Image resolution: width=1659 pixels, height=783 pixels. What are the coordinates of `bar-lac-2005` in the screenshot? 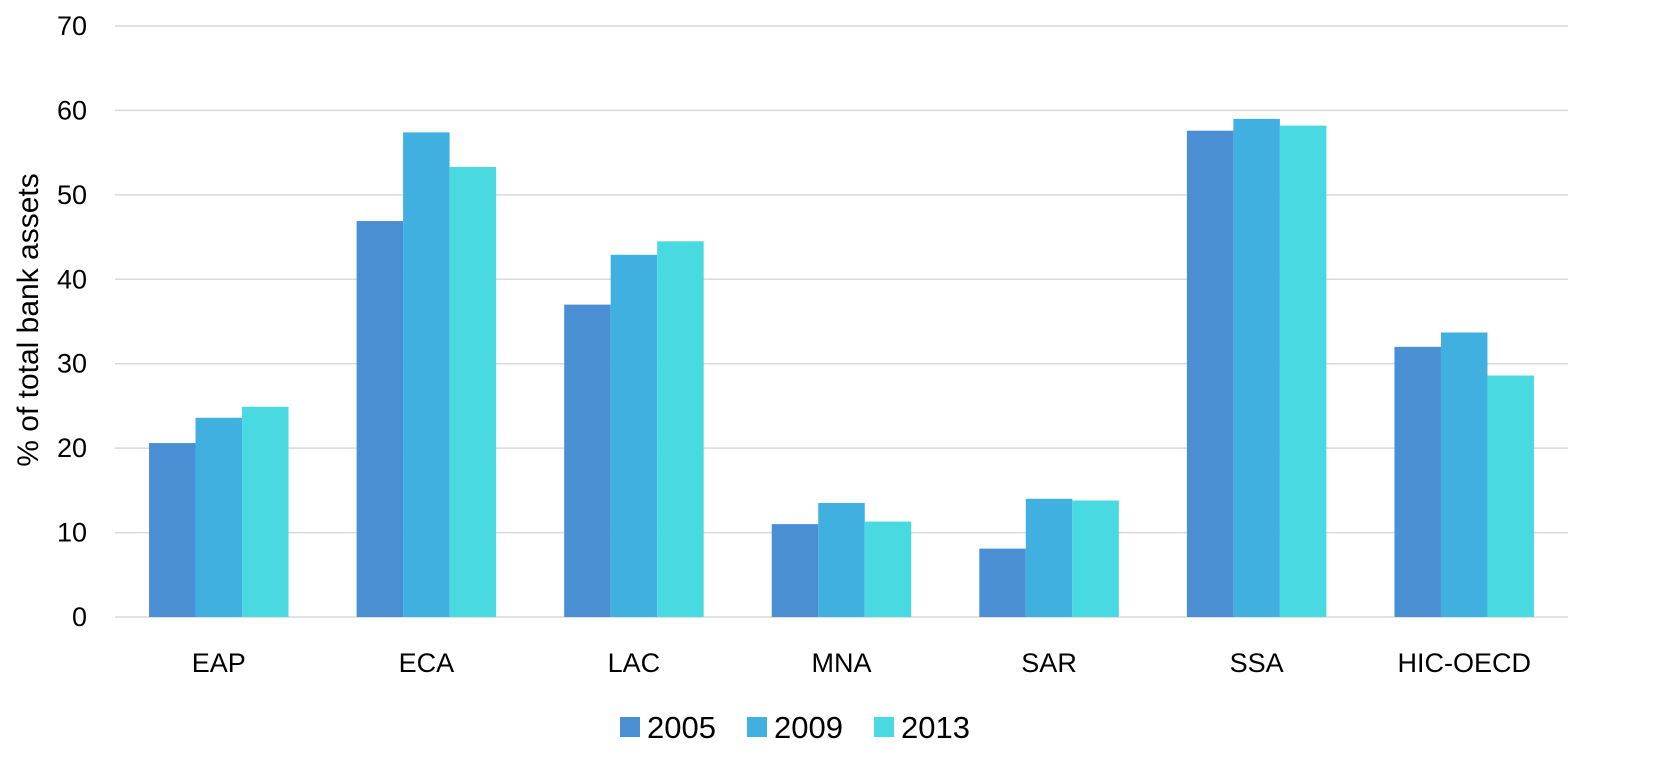 It's located at (587, 460).